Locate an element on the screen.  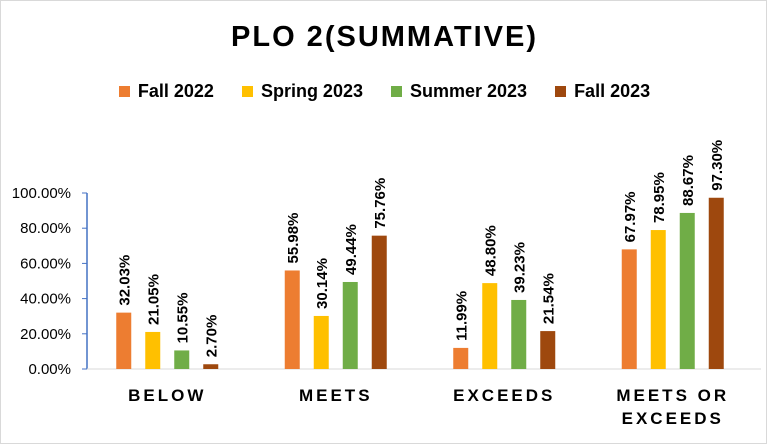
chart-title: PLO 2(SUMMATIVE) is located at coordinates (384, 37).